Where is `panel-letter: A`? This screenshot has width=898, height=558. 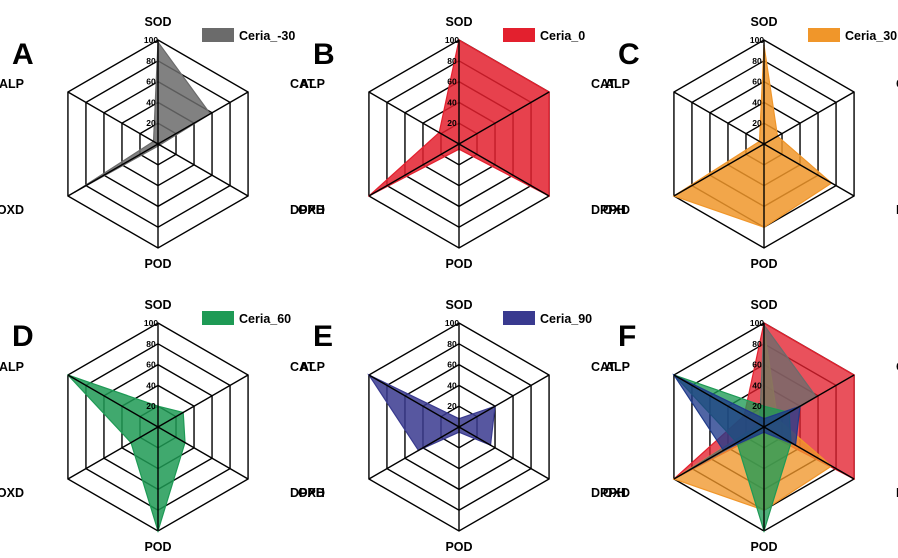 panel-letter: A is located at coordinates (23, 54).